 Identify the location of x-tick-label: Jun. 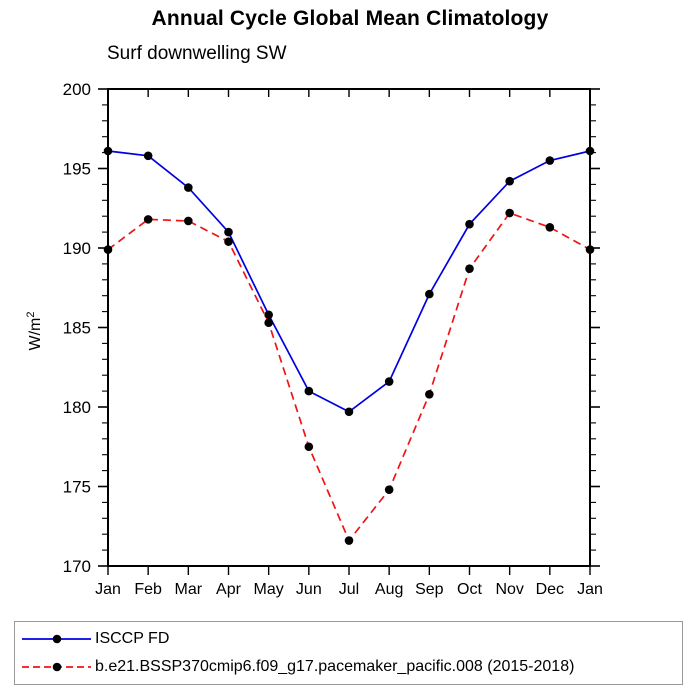
(309, 589).